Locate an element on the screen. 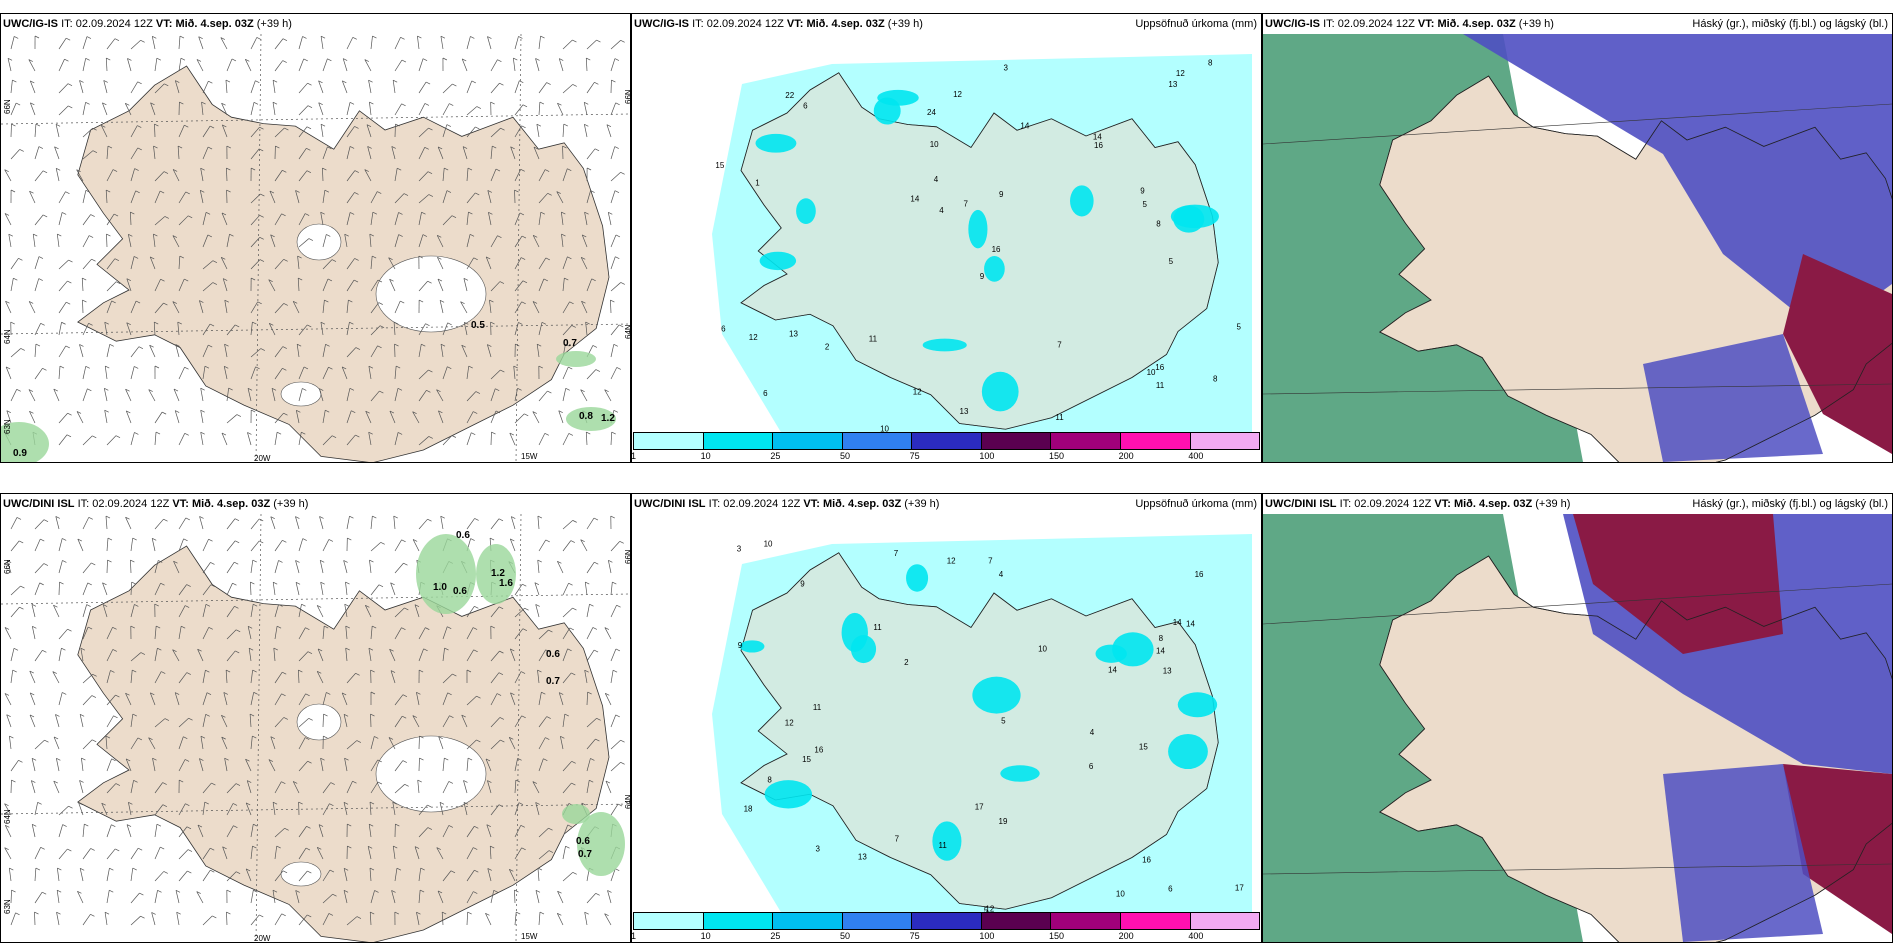  precip-value: 10 is located at coordinates (934, 144).